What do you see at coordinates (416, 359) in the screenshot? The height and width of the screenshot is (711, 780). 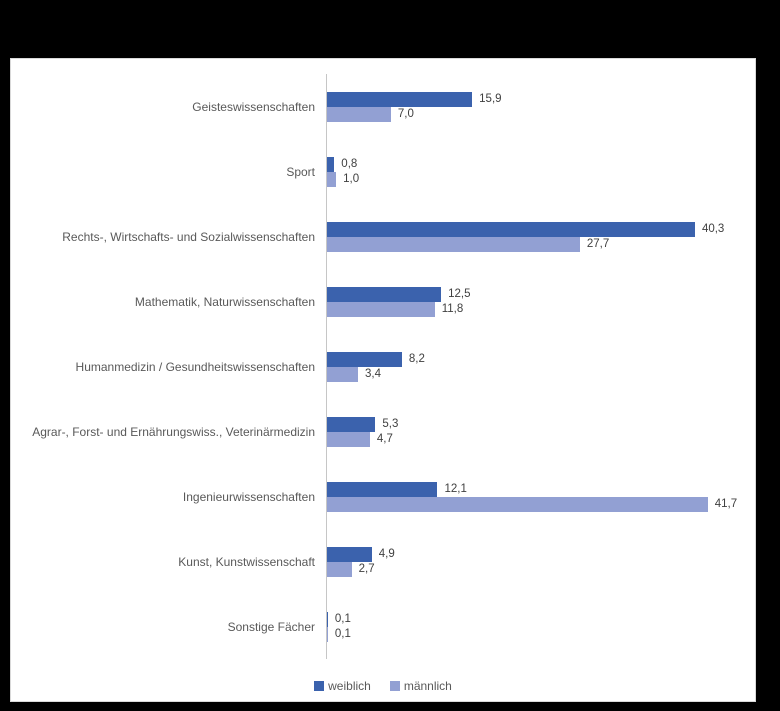 I see `value-label-weiblich: 8,2` at bounding box center [416, 359].